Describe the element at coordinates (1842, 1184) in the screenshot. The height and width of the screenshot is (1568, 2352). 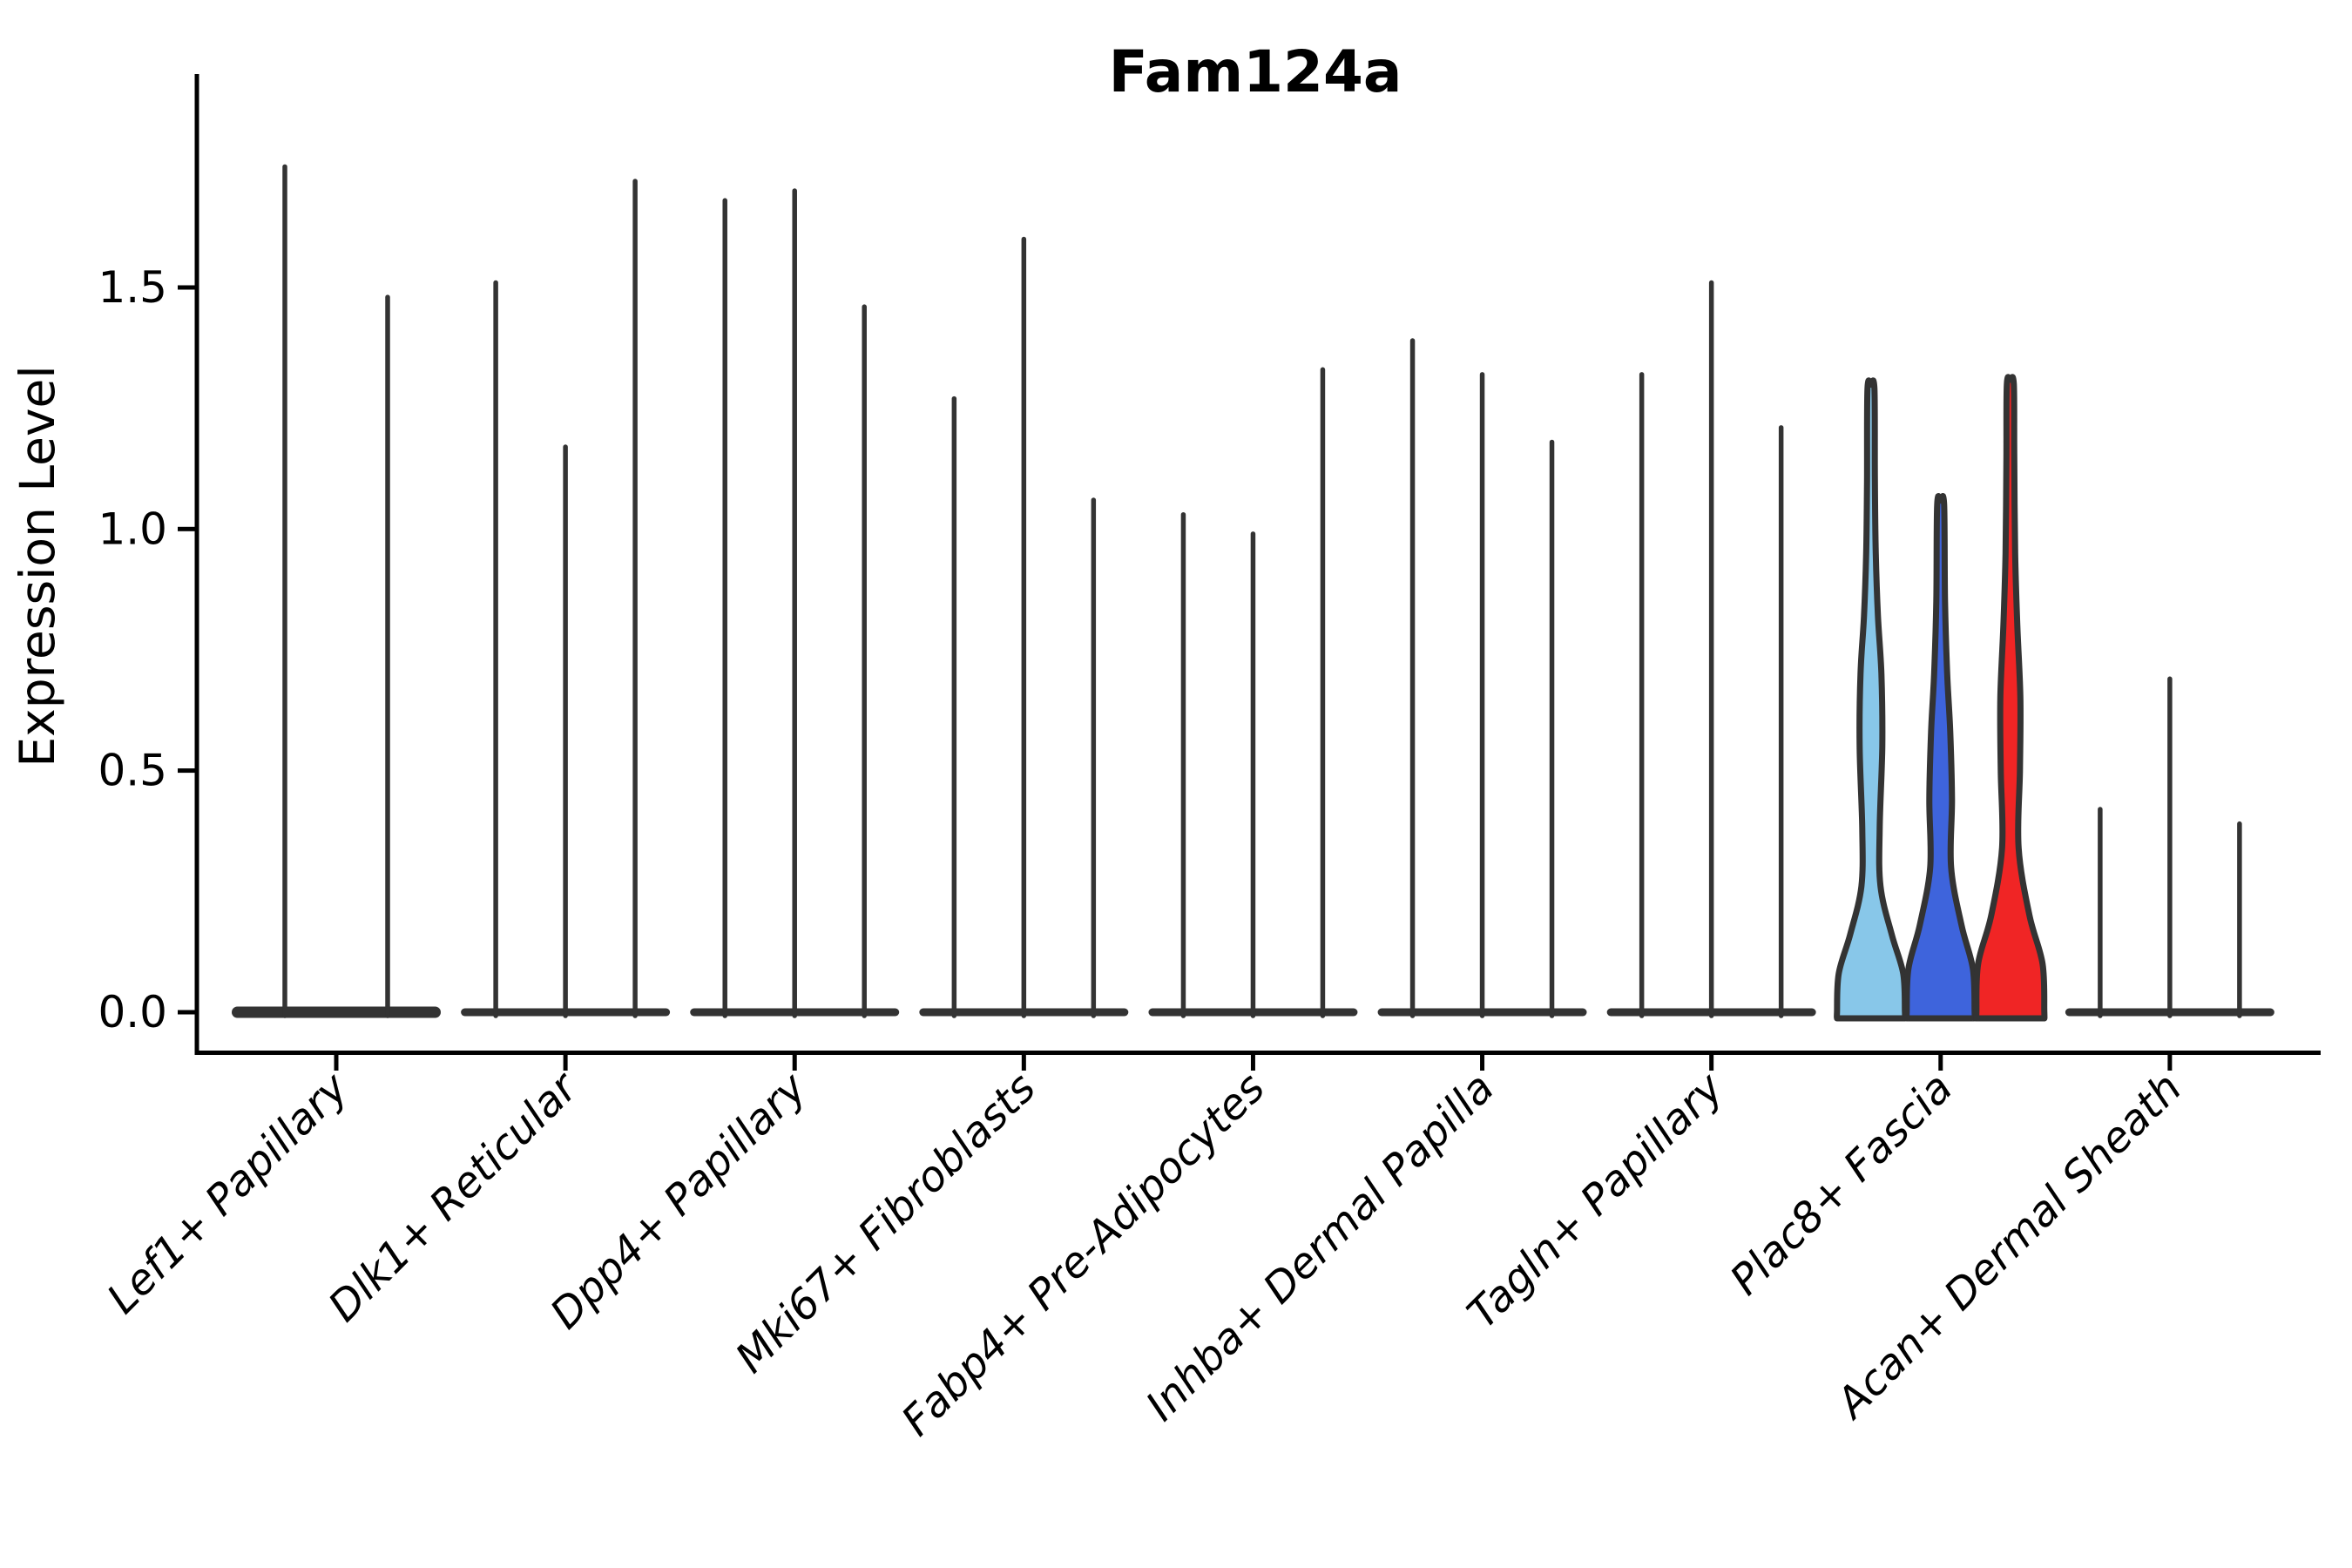
I see `x-tick-label-plac8-fascia: Plac8+ Fascia` at that location.